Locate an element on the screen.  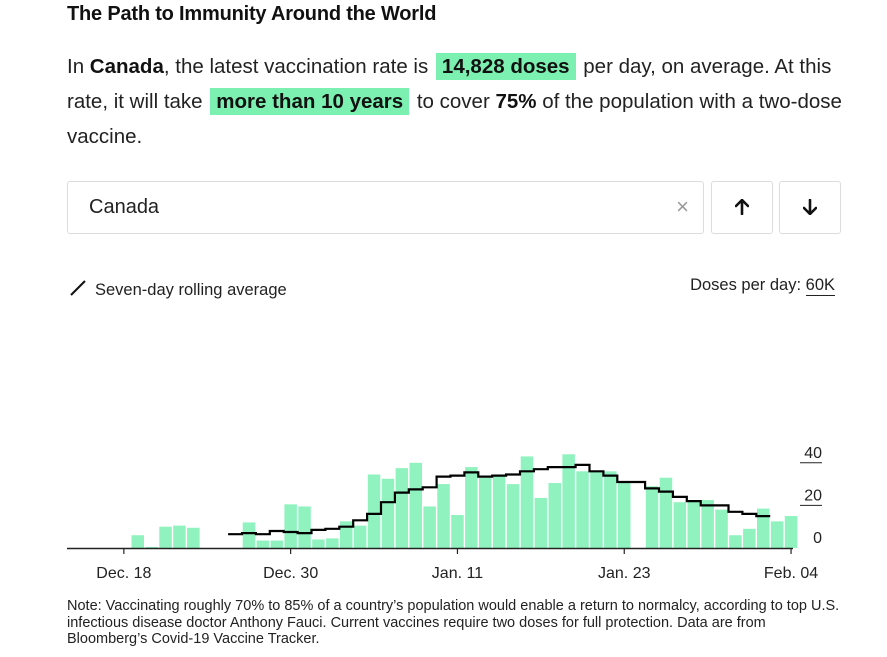
rolling-average-line is located at coordinates (499, 499).